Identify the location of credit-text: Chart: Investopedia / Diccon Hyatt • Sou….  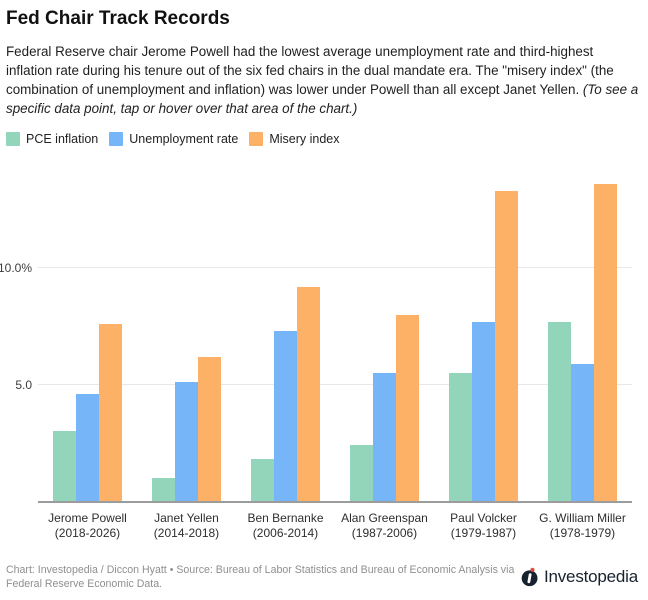
(260, 577).